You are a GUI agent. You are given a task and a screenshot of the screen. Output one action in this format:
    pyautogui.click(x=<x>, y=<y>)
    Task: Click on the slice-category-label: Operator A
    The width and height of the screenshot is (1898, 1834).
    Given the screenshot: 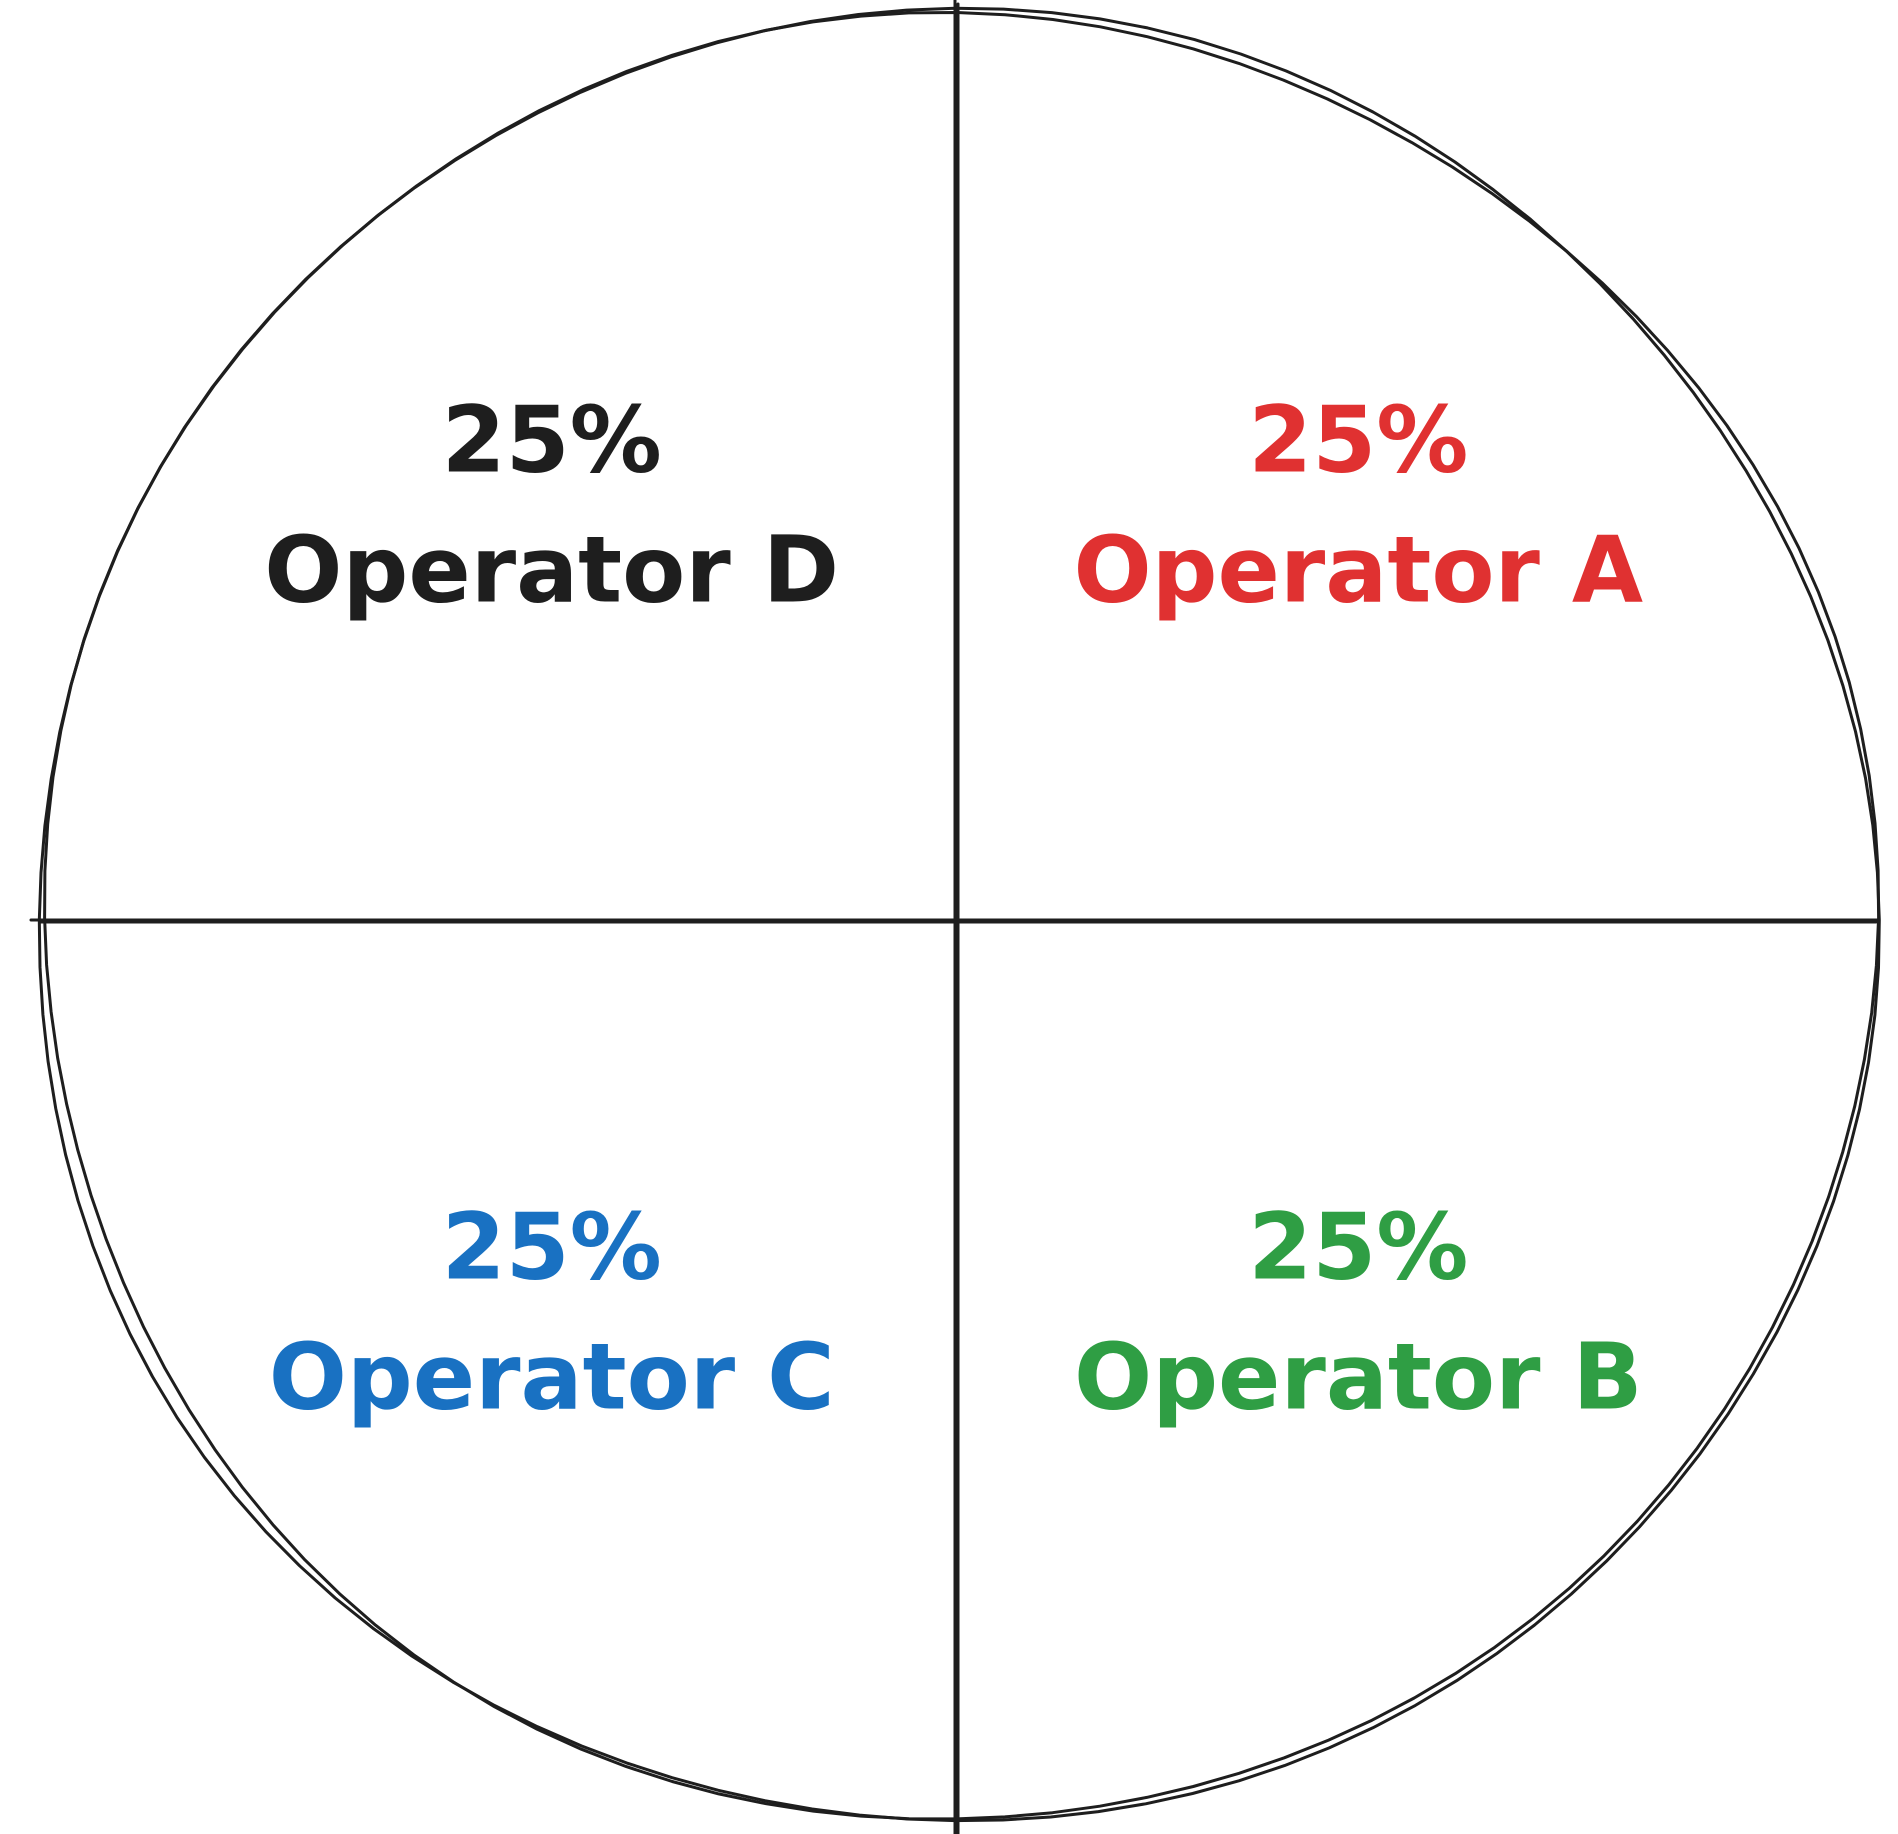 What is the action you would take?
    pyautogui.click(x=1358, y=570)
    